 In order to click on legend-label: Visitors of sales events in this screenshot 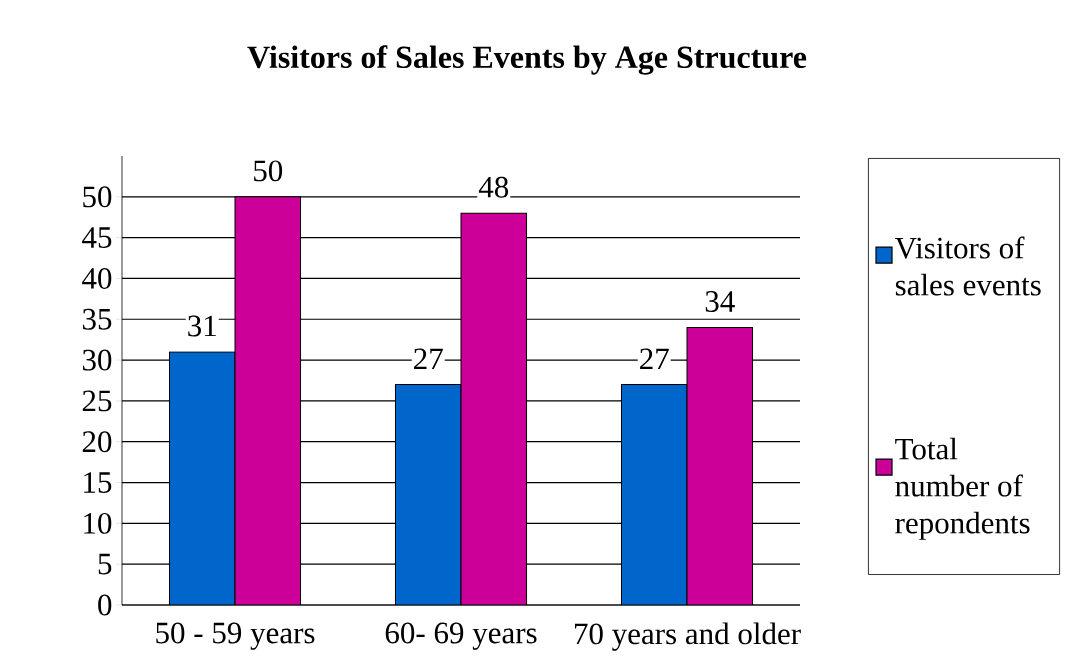, I will do `click(967, 266)`.